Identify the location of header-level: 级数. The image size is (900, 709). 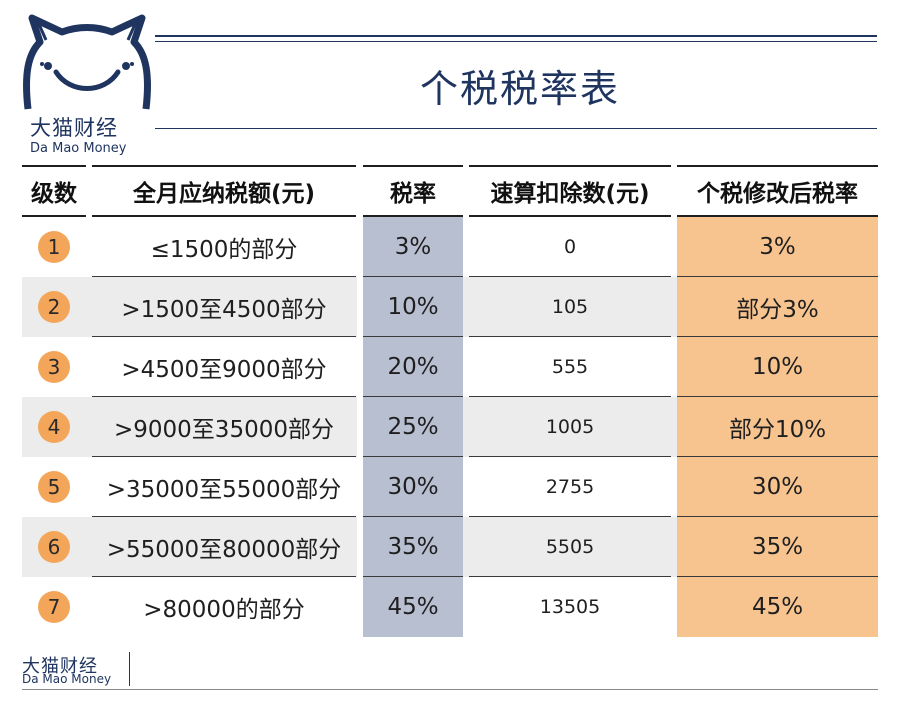
(54, 191).